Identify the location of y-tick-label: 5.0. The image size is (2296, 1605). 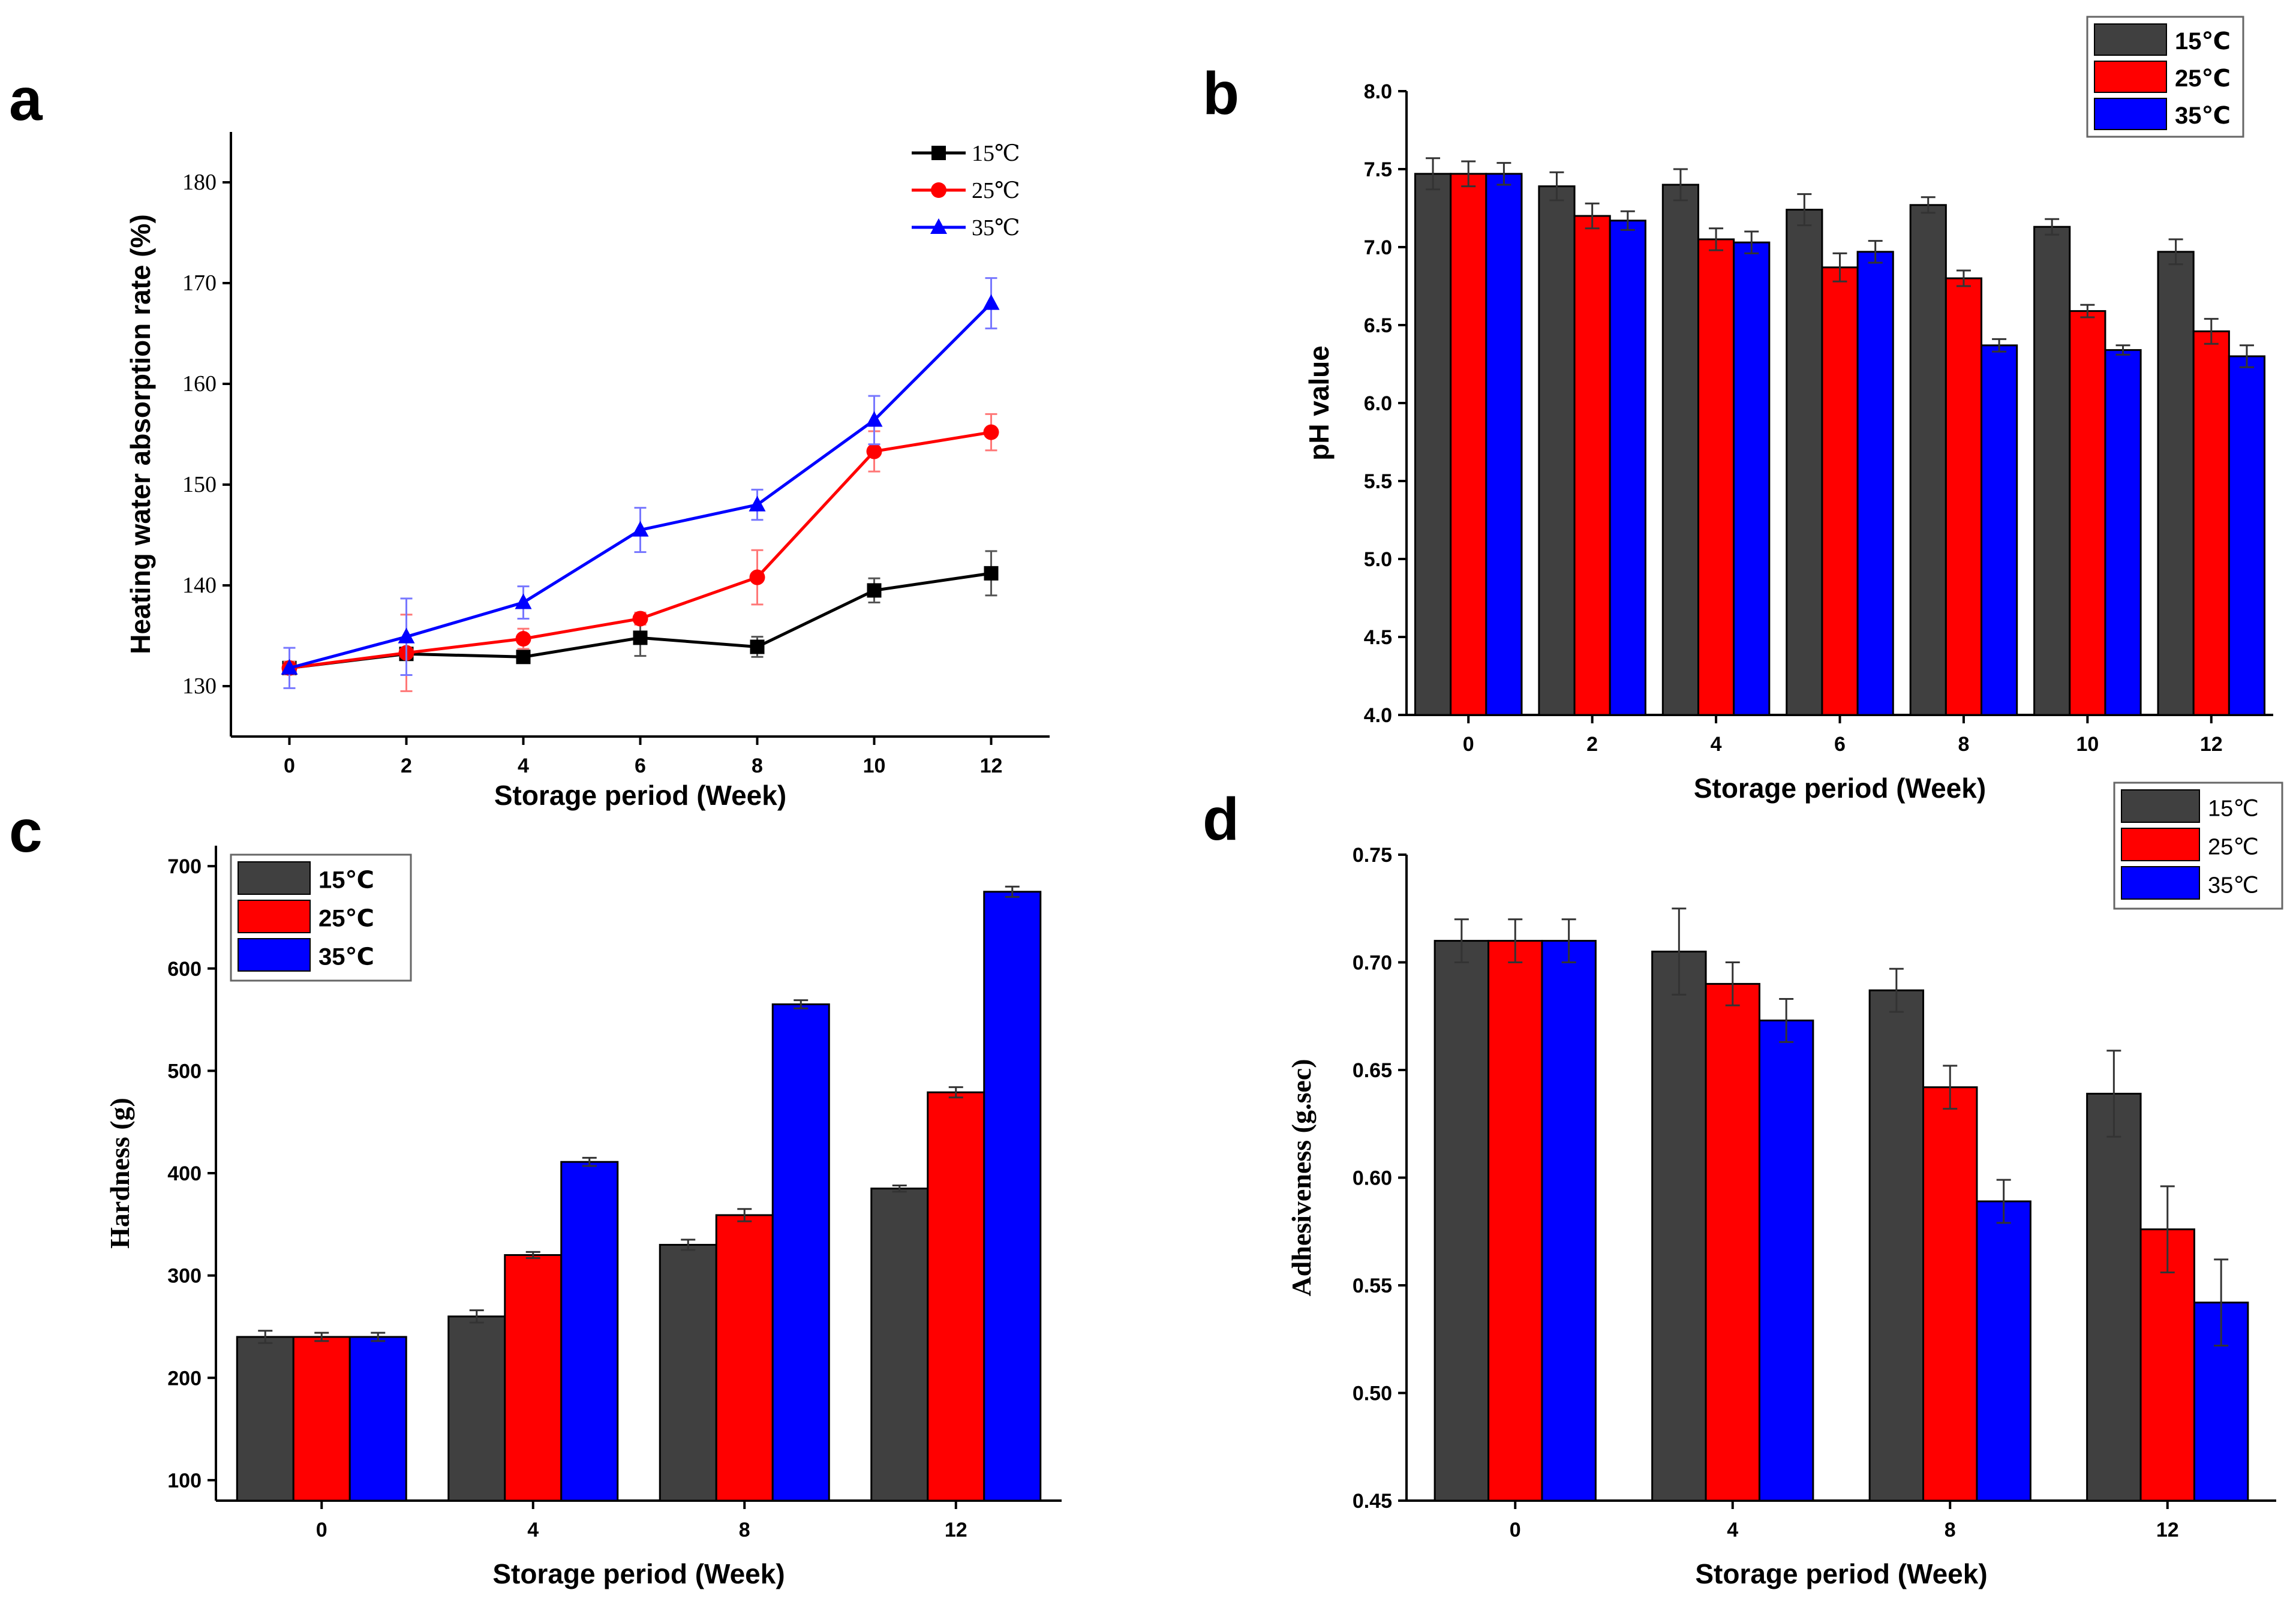
(1378, 559).